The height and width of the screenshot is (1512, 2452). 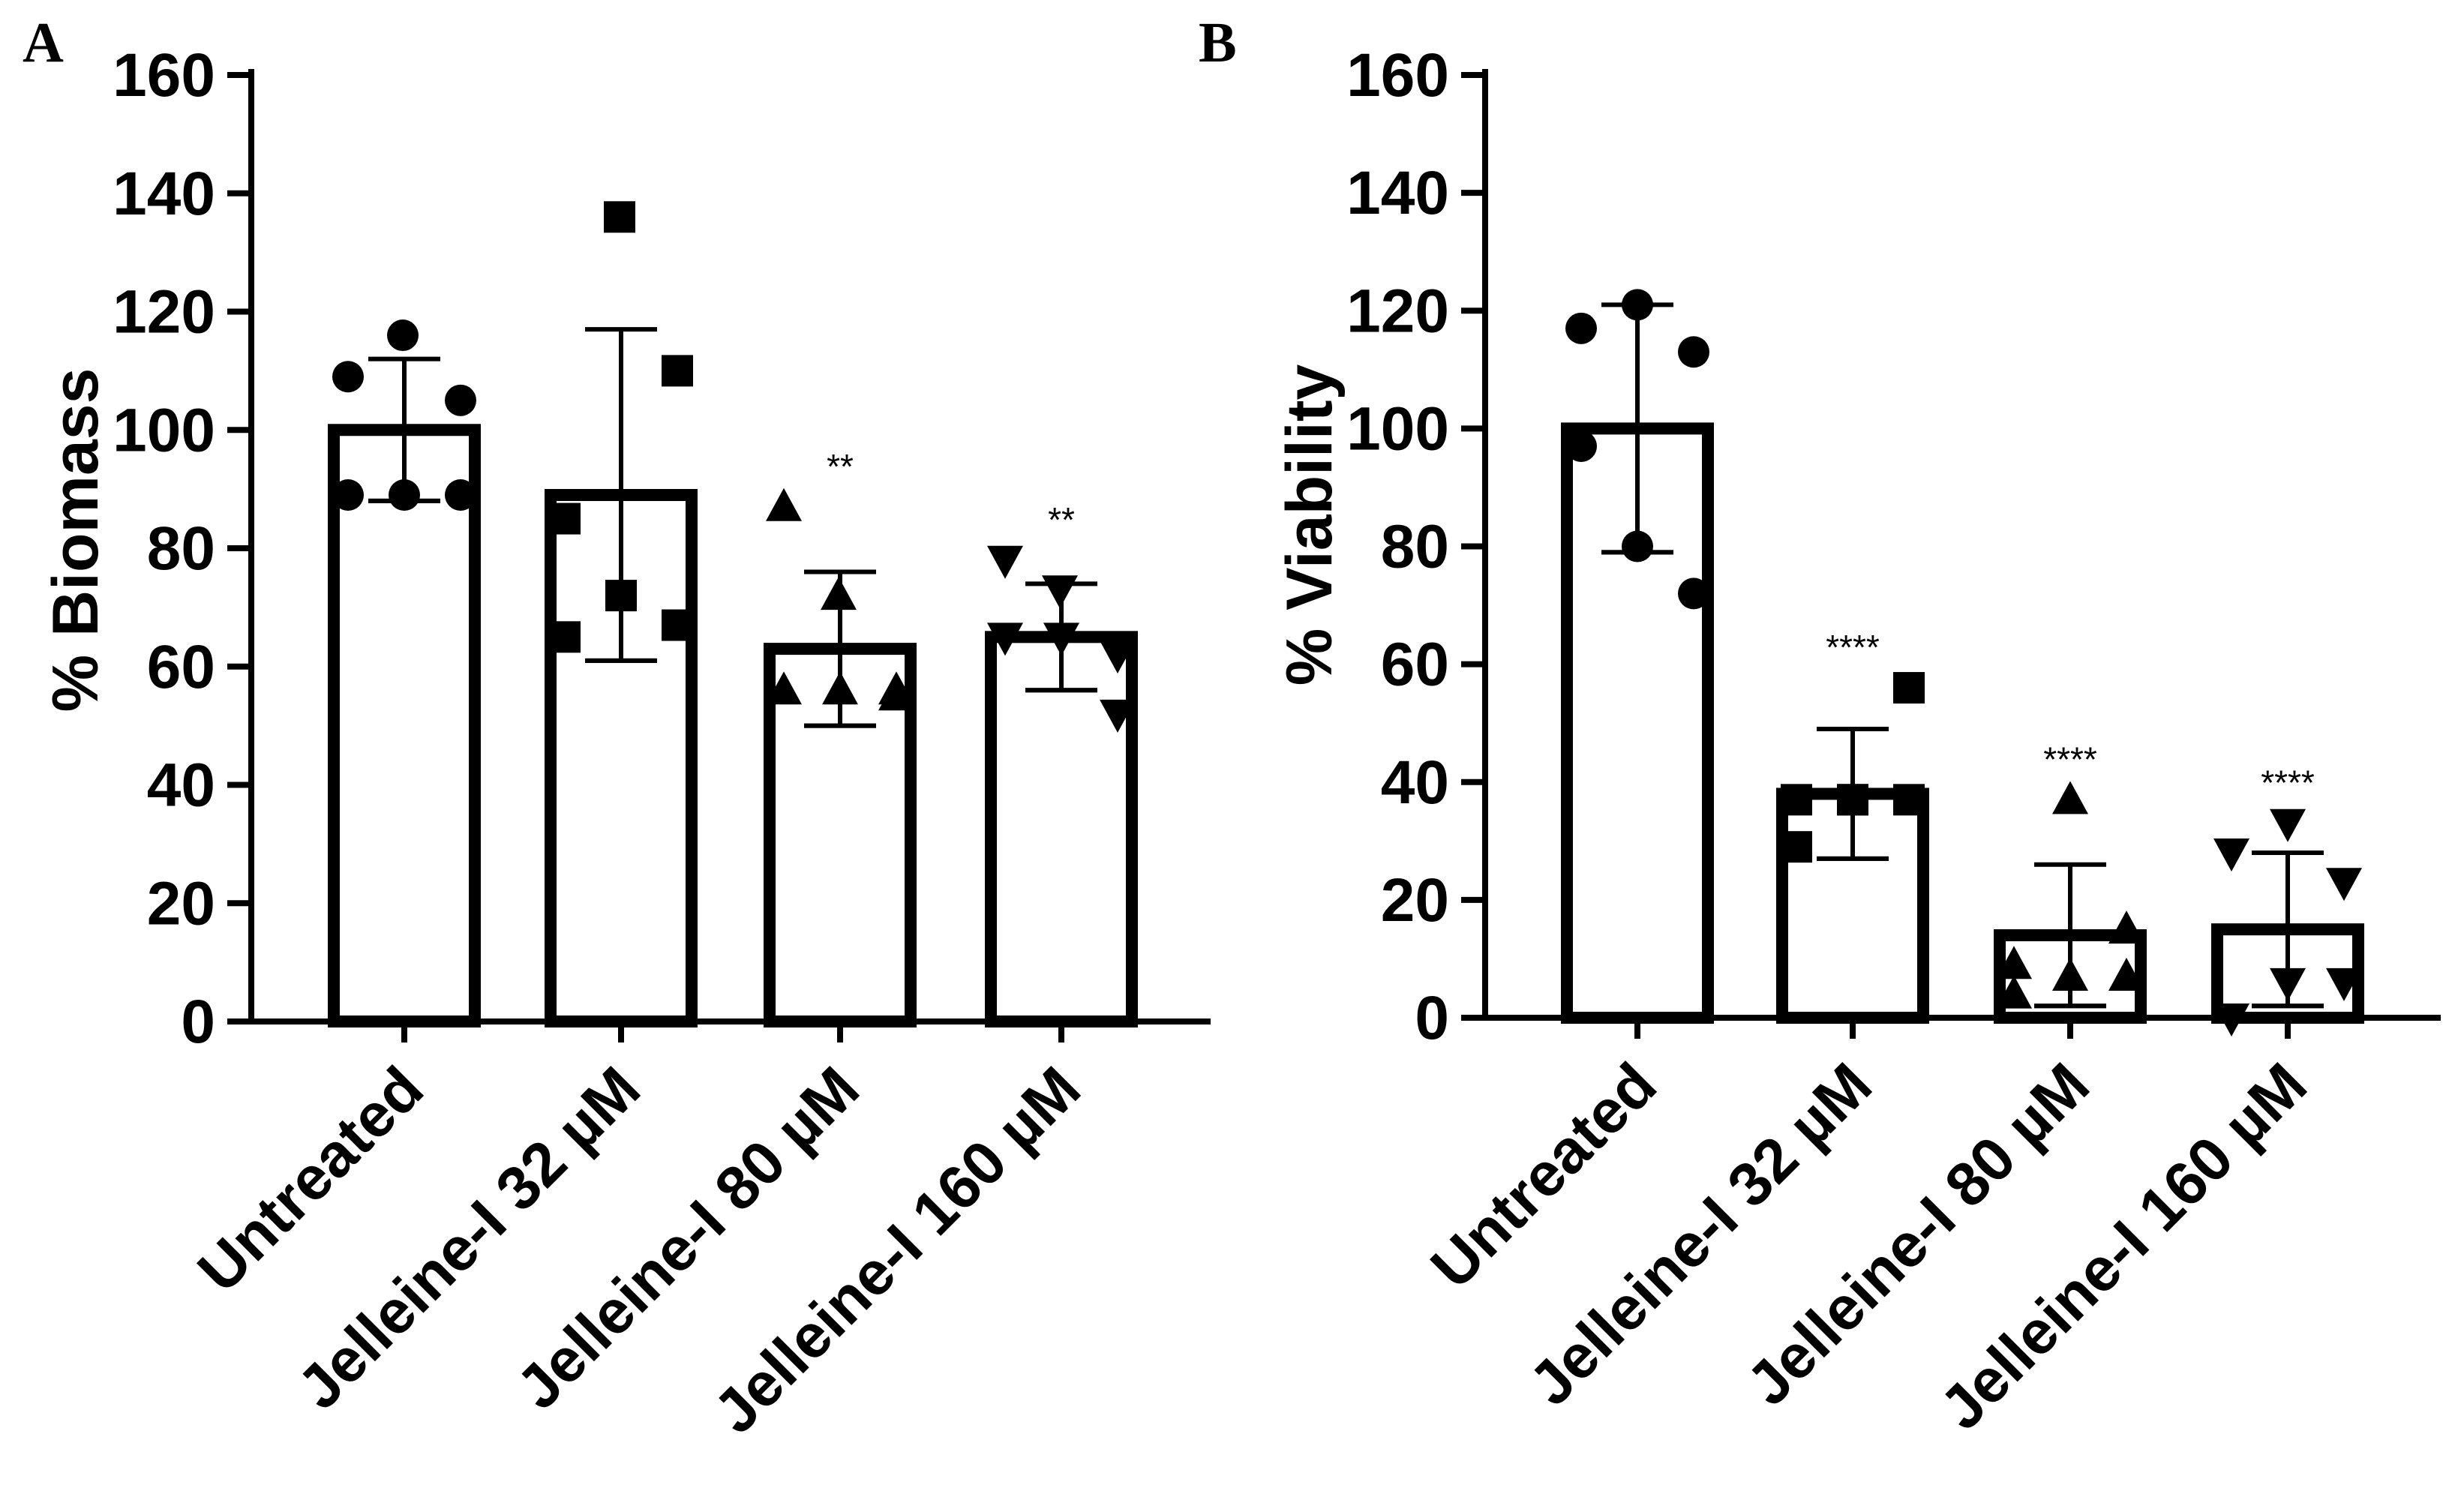 I want to click on panel-b-y-tick-label: 80, so click(x=1415, y=547).